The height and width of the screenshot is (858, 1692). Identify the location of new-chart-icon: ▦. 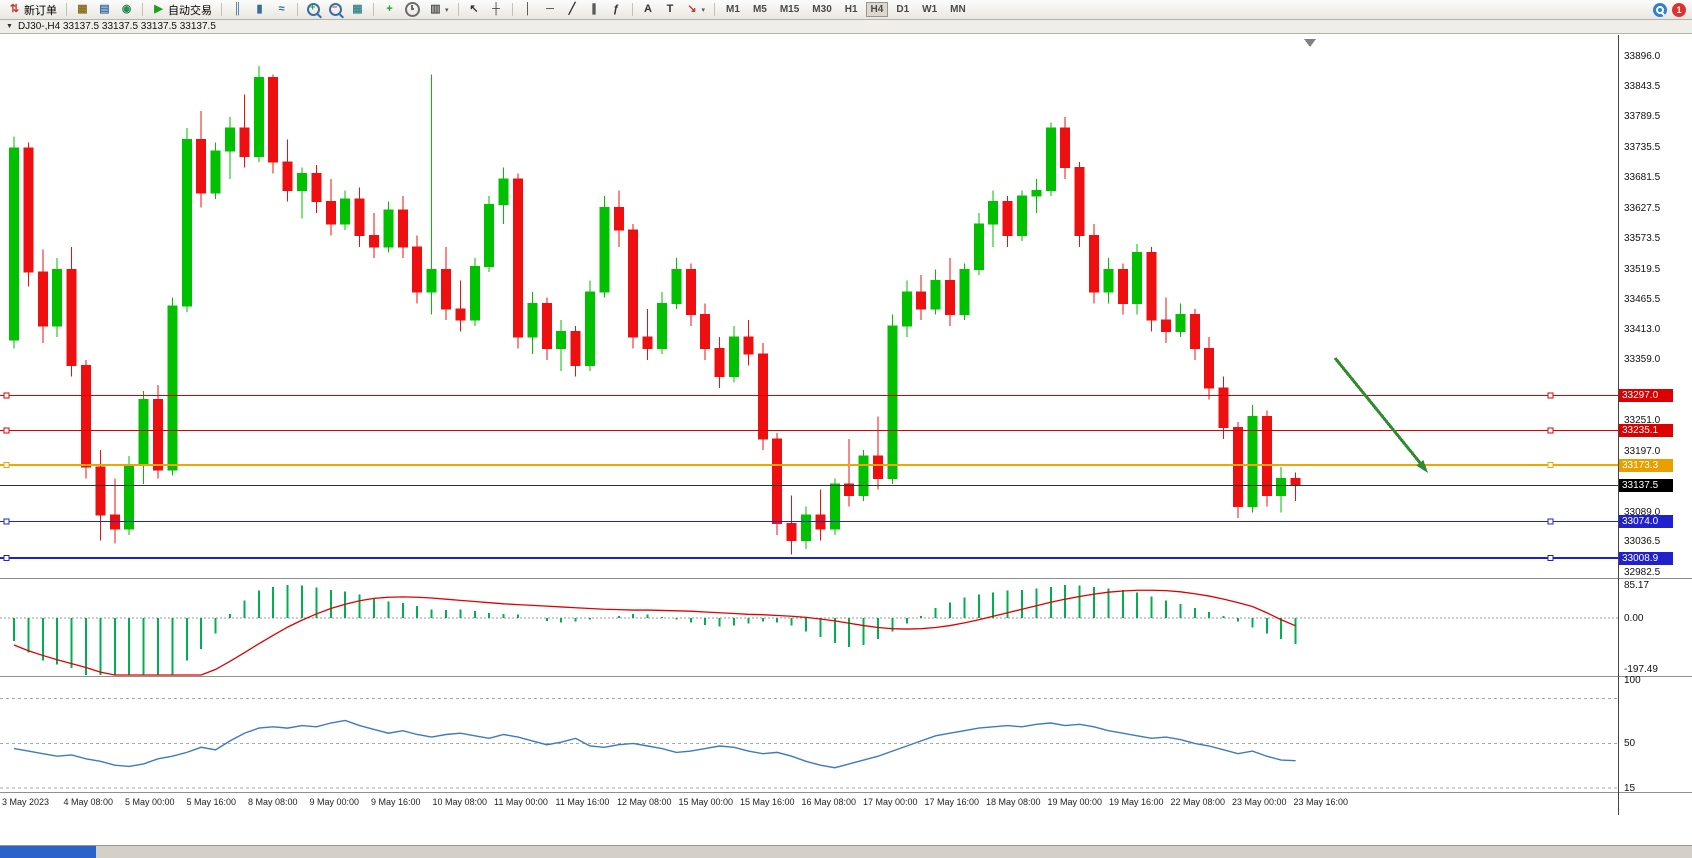
(82, 10).